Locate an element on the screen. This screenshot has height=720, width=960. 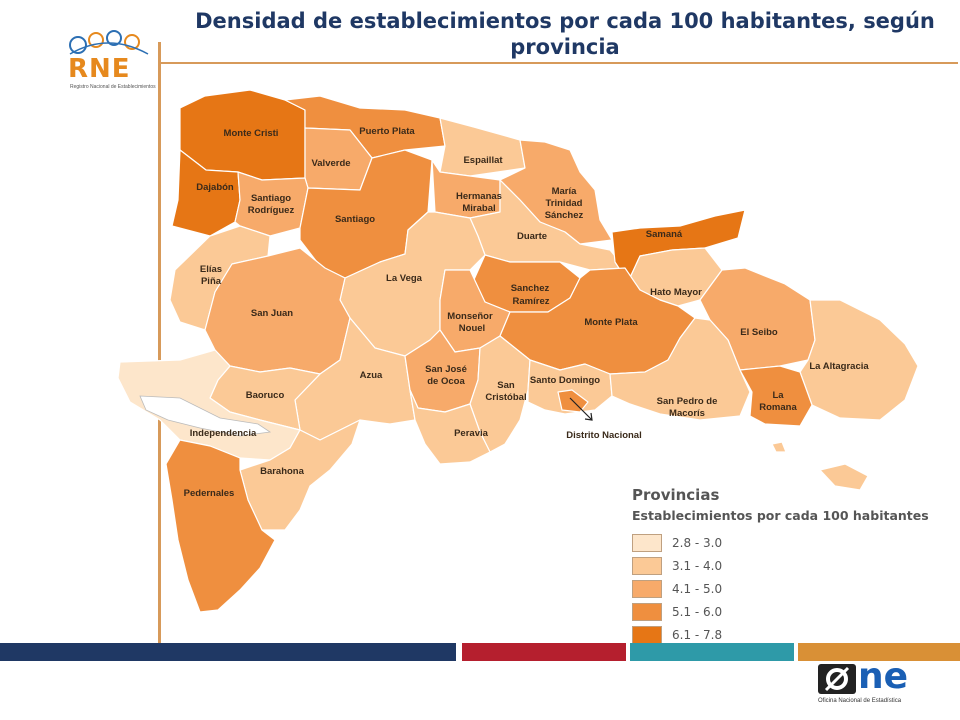
label-espaillat: Espaillat is located at coordinates (483, 160).